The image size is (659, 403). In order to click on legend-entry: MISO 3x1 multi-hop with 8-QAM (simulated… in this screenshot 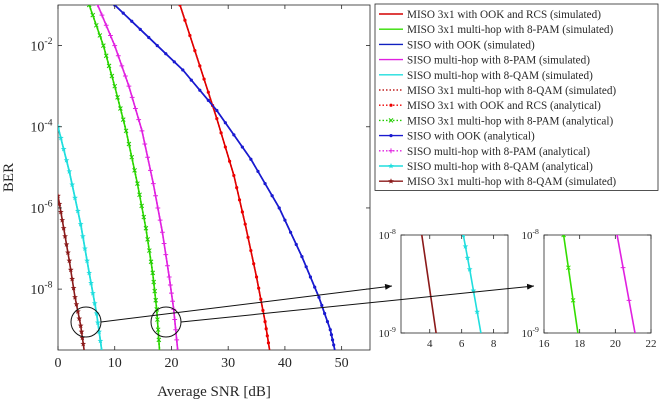, I will do `click(511, 182)`.